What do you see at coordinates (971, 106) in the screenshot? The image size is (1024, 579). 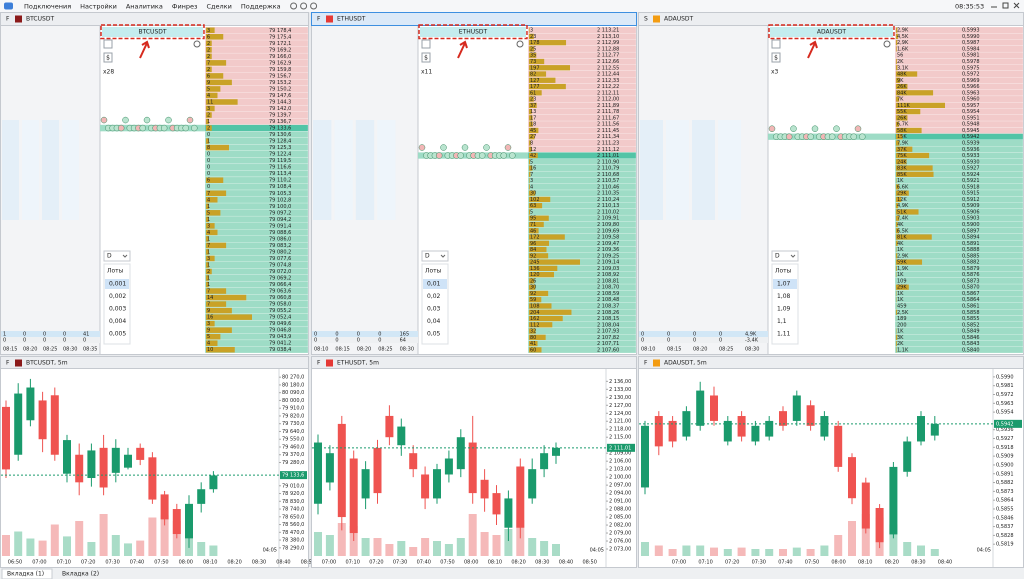 I see `price-label: 0,5957` at bounding box center [971, 106].